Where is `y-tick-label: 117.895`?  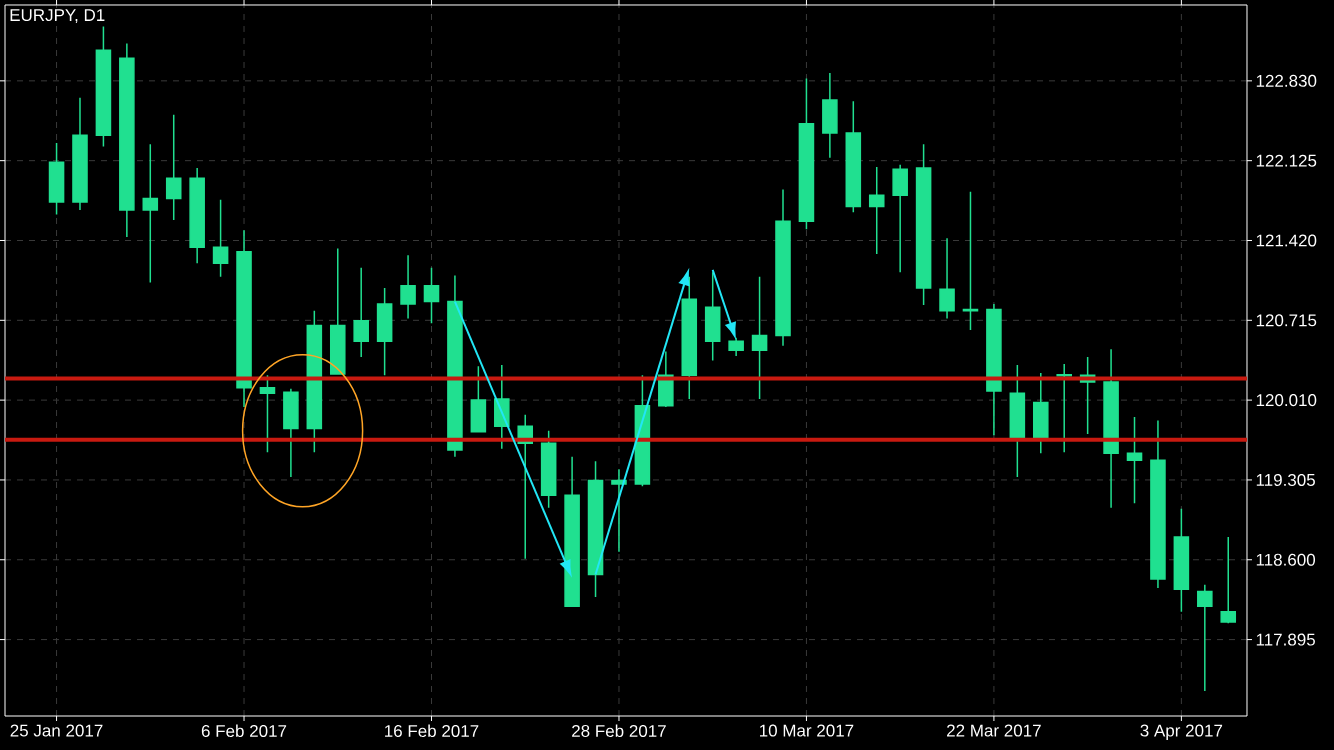 y-tick-label: 117.895 is located at coordinates (1285, 639).